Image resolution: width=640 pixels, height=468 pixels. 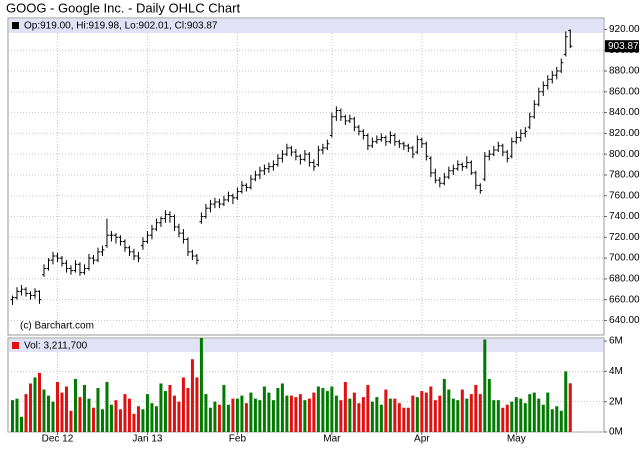 I want to click on chart-title: GOOG - Google Inc. - Daily OHLC Chart, so click(x=123, y=7).